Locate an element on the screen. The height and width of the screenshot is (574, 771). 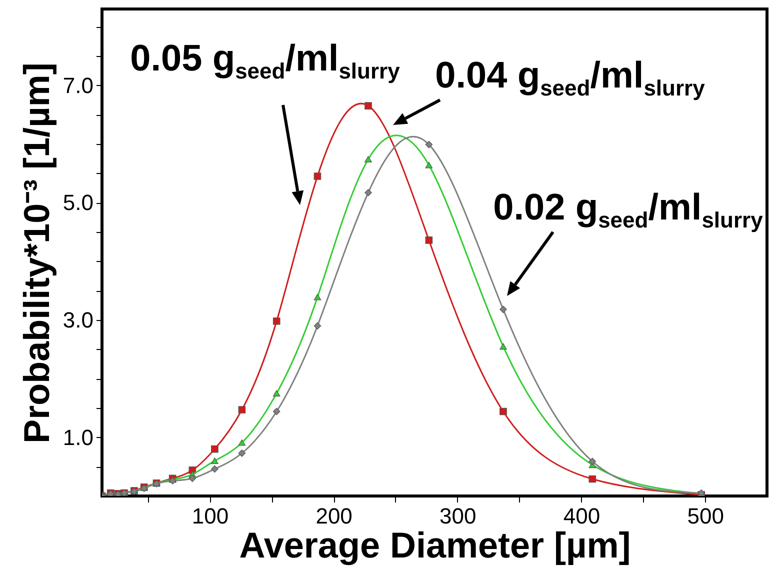
x-tick-label: 500 is located at coordinates (705, 516).